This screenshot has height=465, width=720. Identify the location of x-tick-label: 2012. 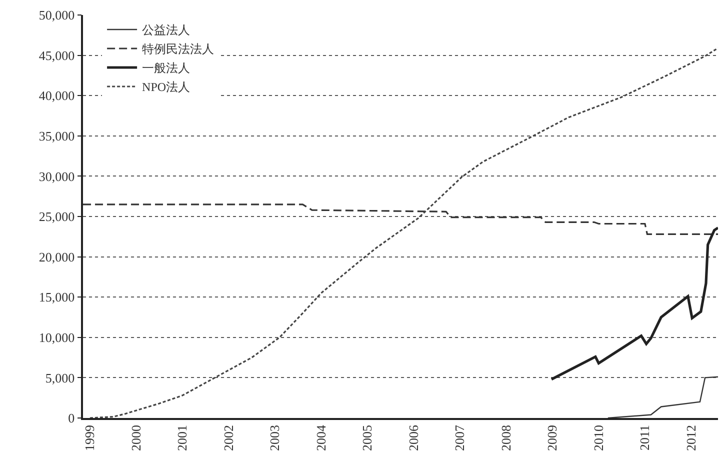
(690, 437).